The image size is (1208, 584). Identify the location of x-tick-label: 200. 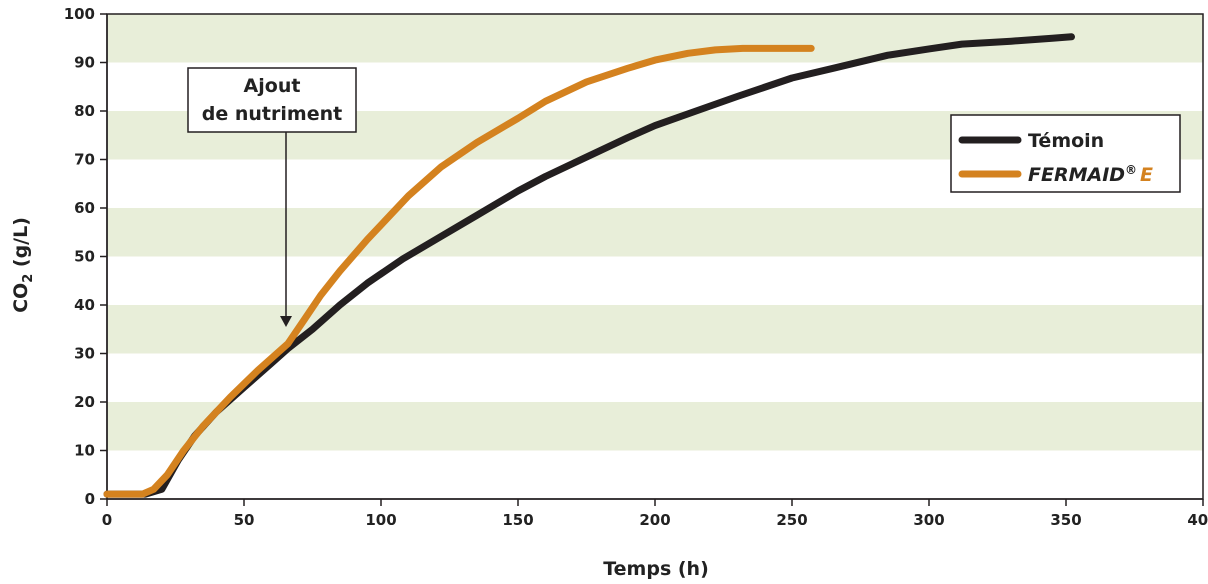
(654, 520).